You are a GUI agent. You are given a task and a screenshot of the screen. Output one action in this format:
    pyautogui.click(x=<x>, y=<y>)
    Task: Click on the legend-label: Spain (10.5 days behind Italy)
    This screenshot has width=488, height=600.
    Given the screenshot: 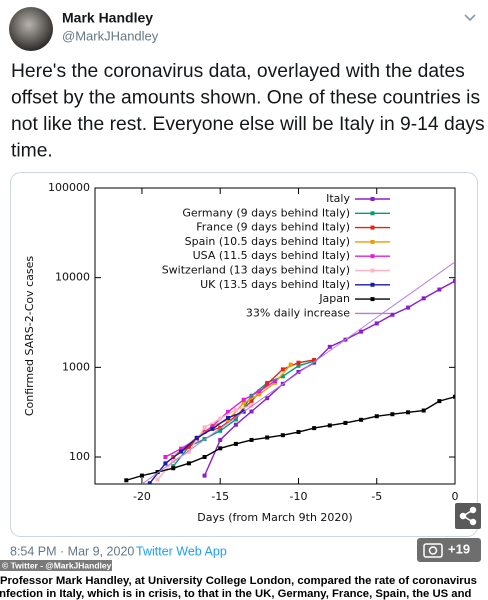 What is the action you would take?
    pyautogui.click(x=267, y=241)
    